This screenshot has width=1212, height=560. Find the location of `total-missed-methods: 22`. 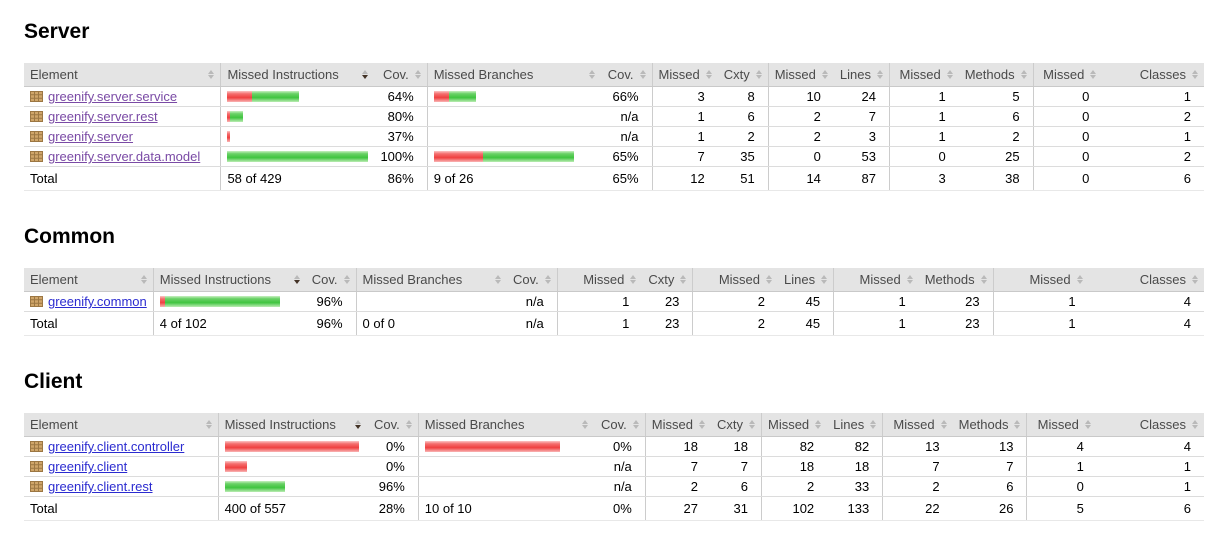

total-missed-methods: 22 is located at coordinates (917, 509).